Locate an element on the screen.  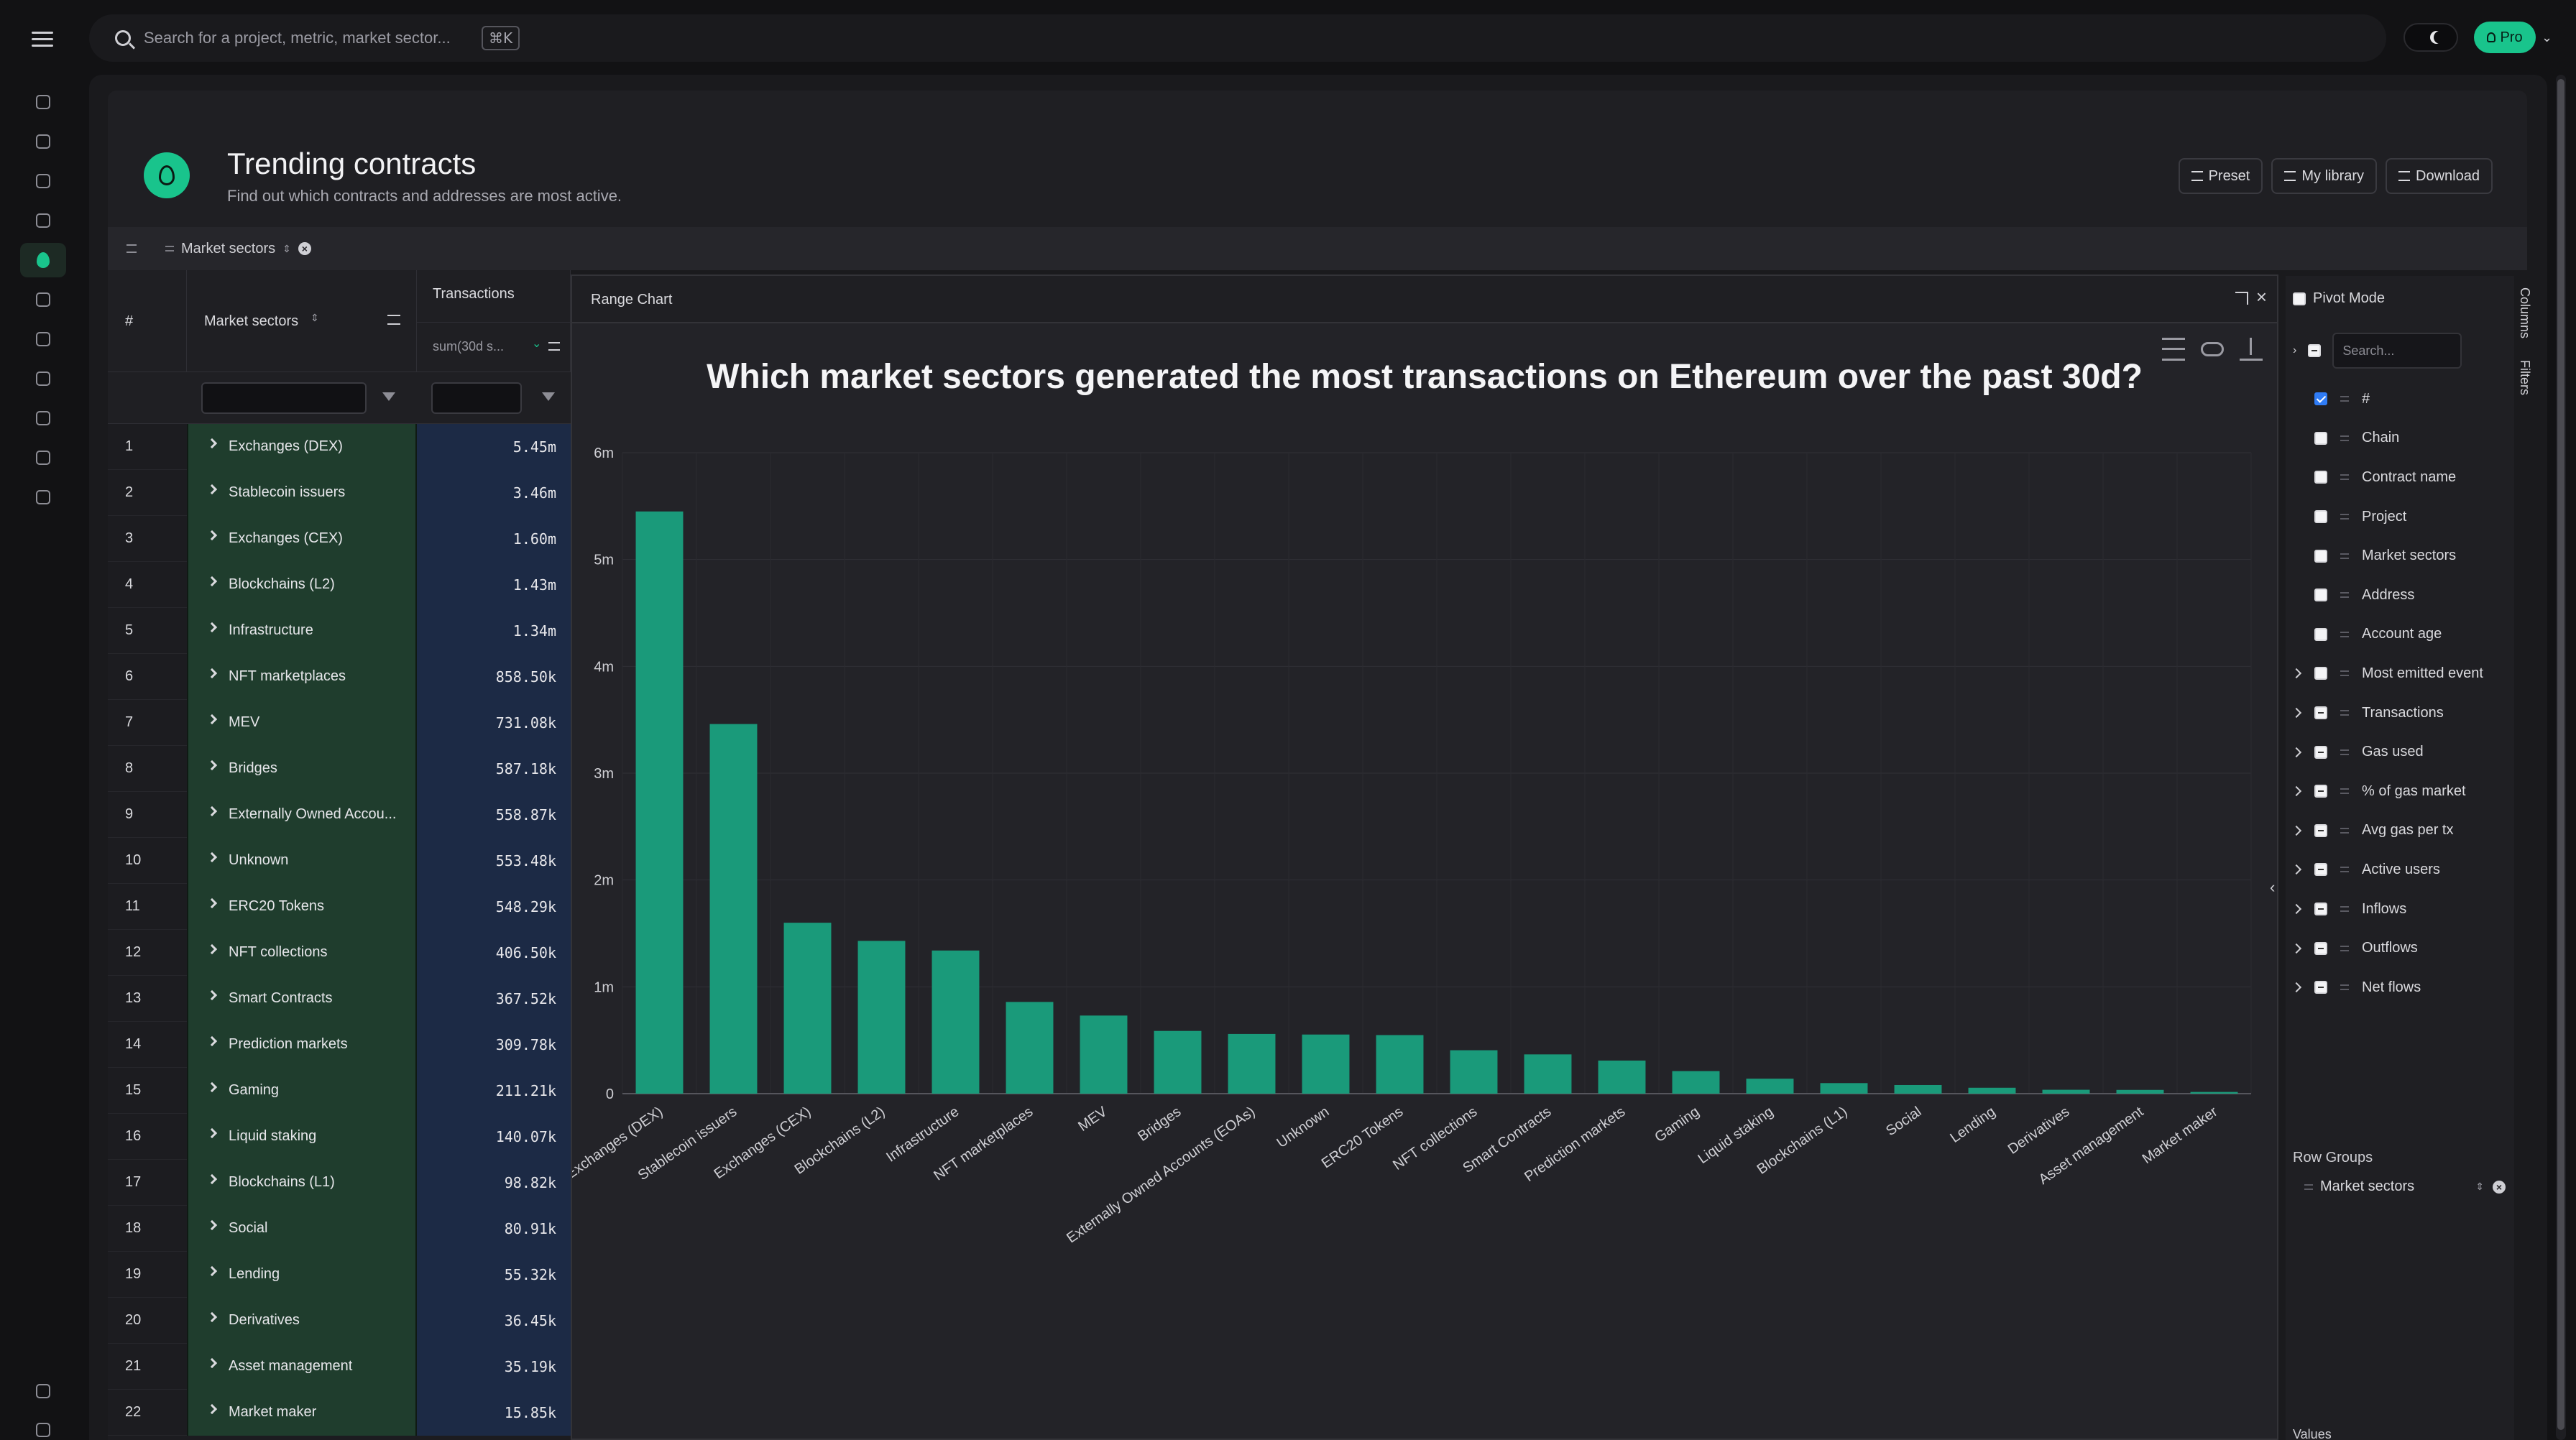
transactions-cell: 558.87k is located at coordinates (494, 815).